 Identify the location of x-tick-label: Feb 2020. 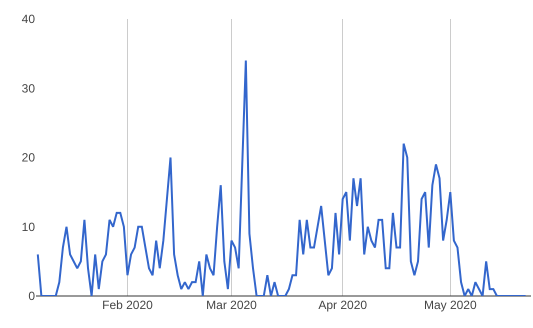
(128, 305).